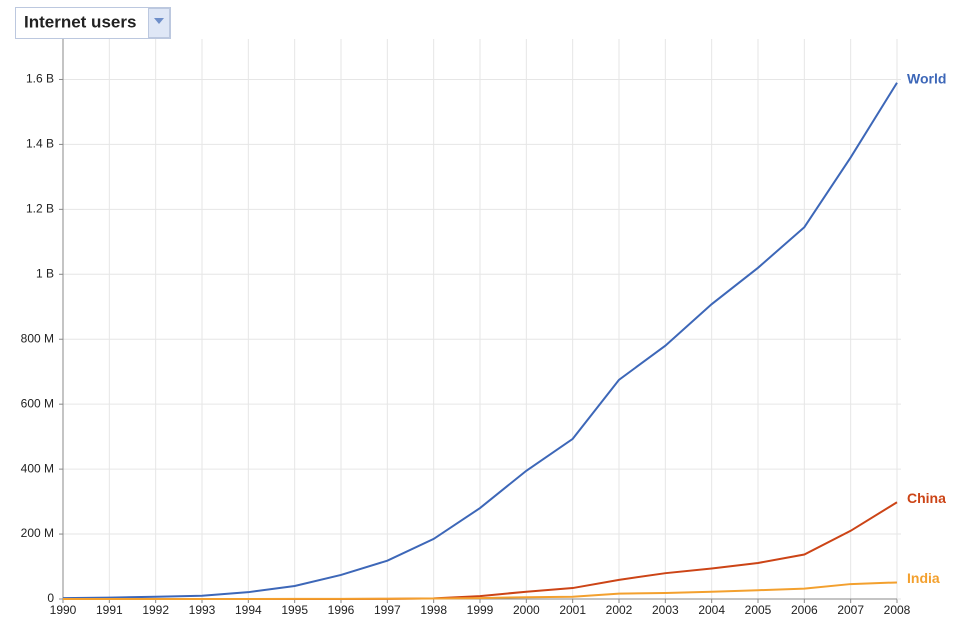 This screenshot has width=970, height=635. Describe the element at coordinates (665, 610) in the screenshot. I see `x-tick-label: 2003` at that location.